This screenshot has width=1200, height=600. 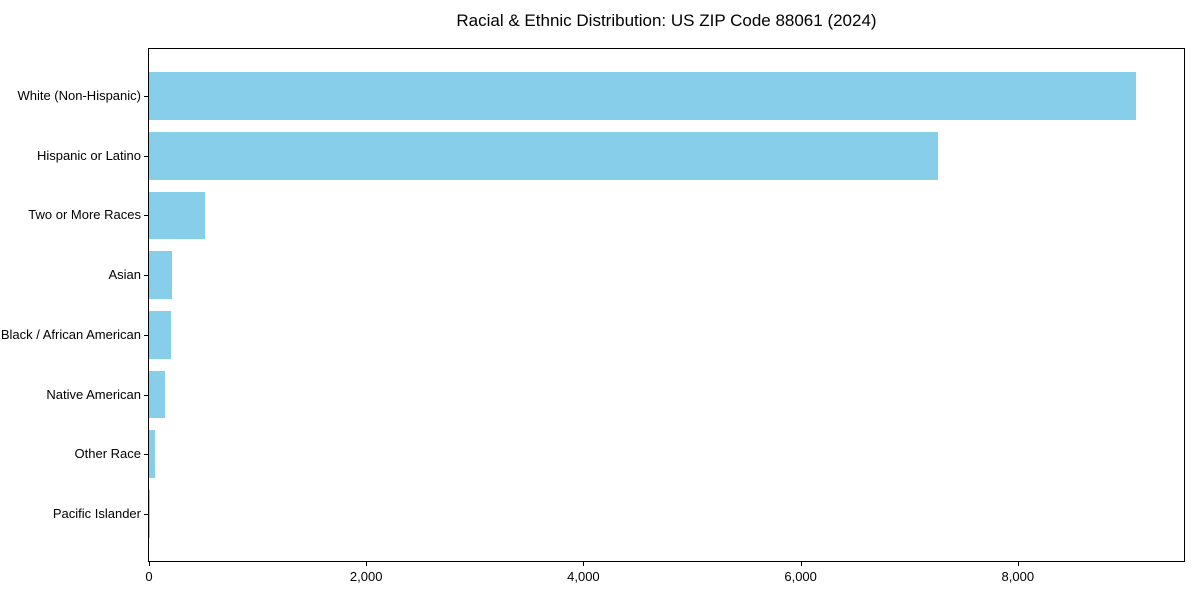 I want to click on y-tick-label-native-american: Native American, so click(x=93, y=394).